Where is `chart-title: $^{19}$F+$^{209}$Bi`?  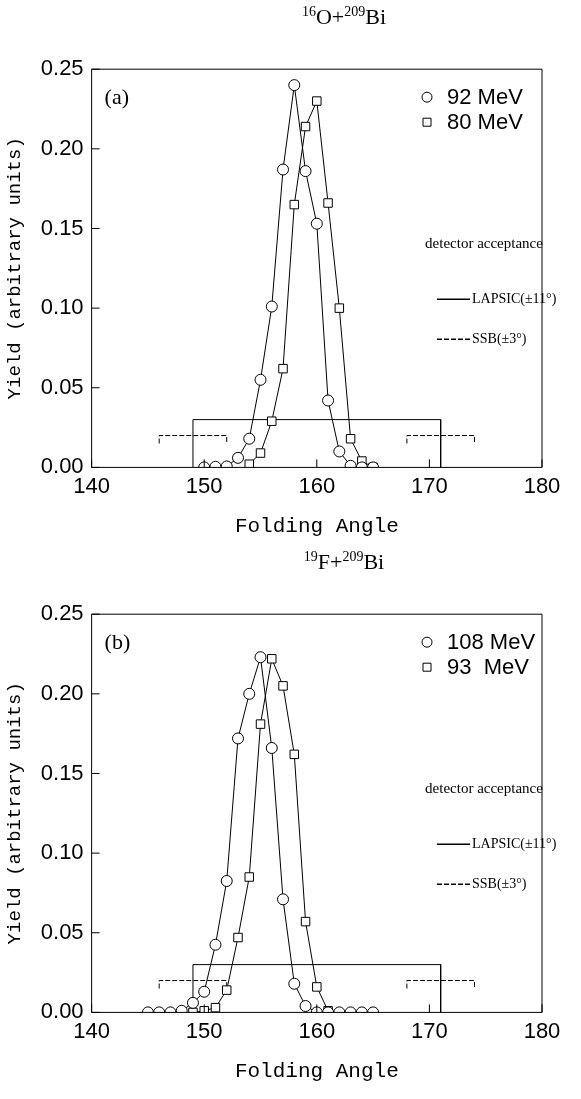
chart-title: $^{19}$F+$^{209}$Bi is located at coordinates (344, 562).